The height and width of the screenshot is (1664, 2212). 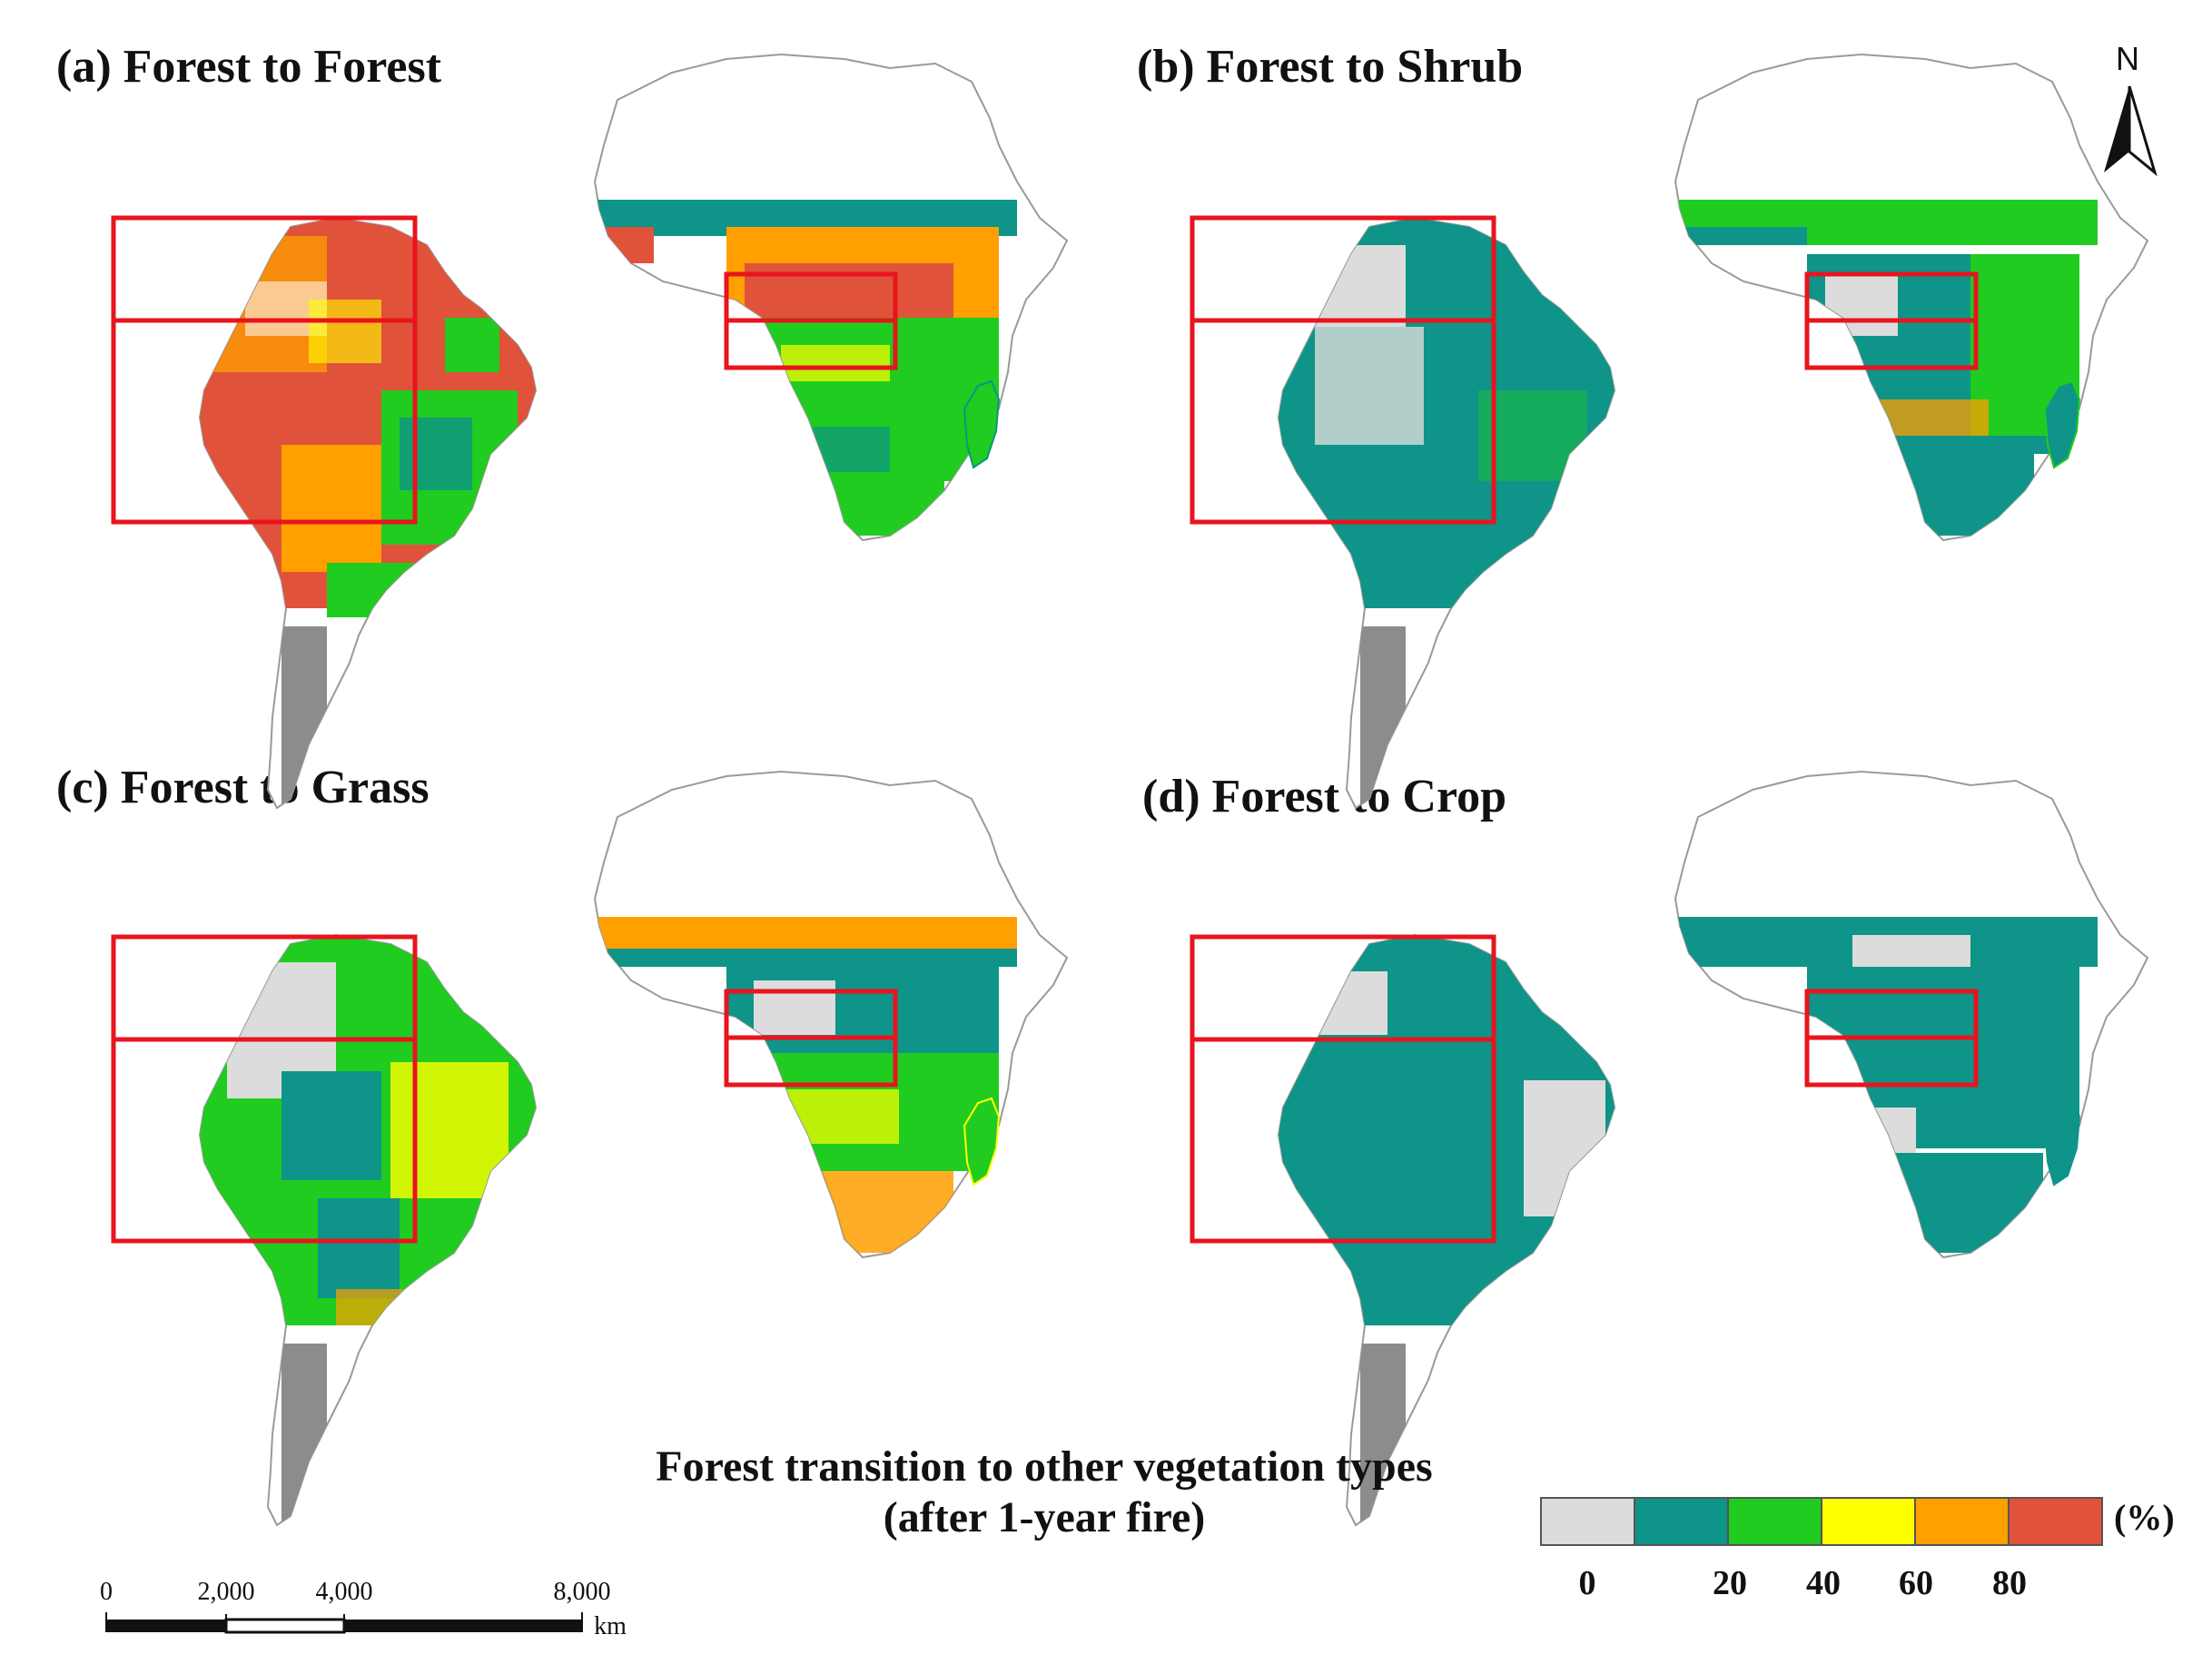 What do you see at coordinates (1045, 1517) in the screenshot?
I see `legend-title-line2: (after 1-year fire)` at bounding box center [1045, 1517].